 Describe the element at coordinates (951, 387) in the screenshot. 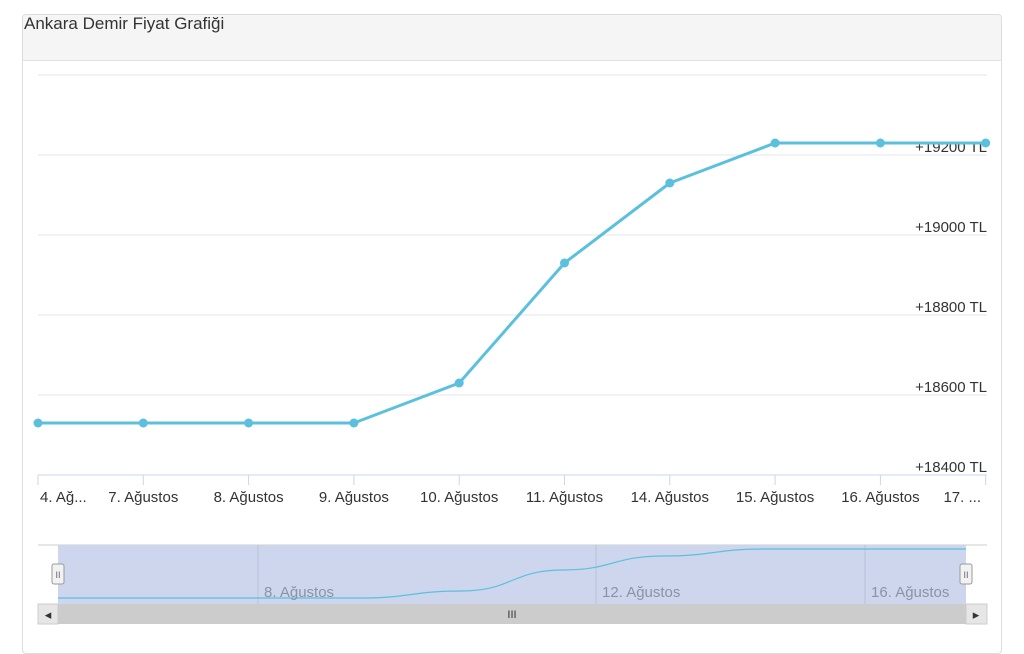

I see `y-tick-label: +18600 TL` at that location.